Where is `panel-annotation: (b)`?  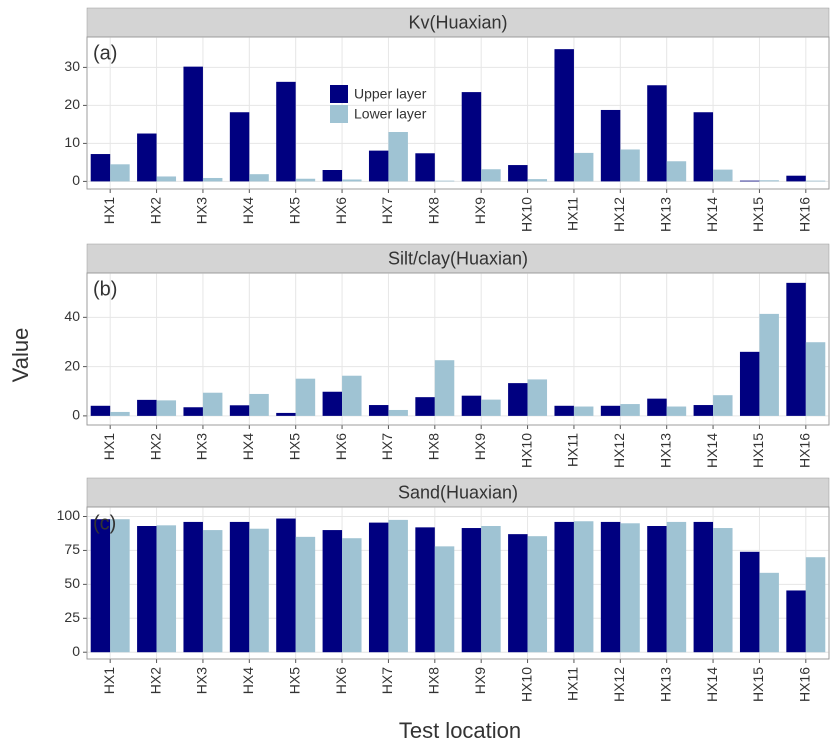 panel-annotation: (b) is located at coordinates (105, 289).